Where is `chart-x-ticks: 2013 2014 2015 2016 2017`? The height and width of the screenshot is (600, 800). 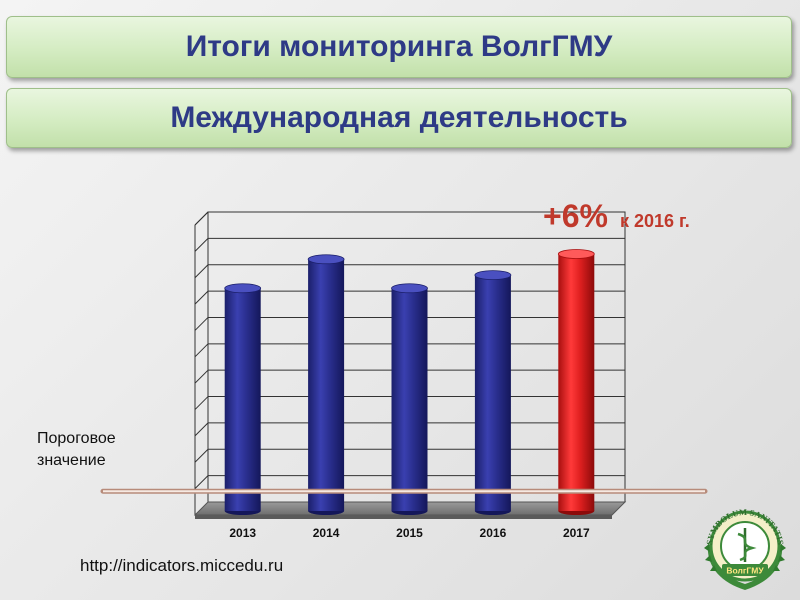 chart-x-ticks: 2013 2014 2015 2016 2017 is located at coordinates (409, 533).